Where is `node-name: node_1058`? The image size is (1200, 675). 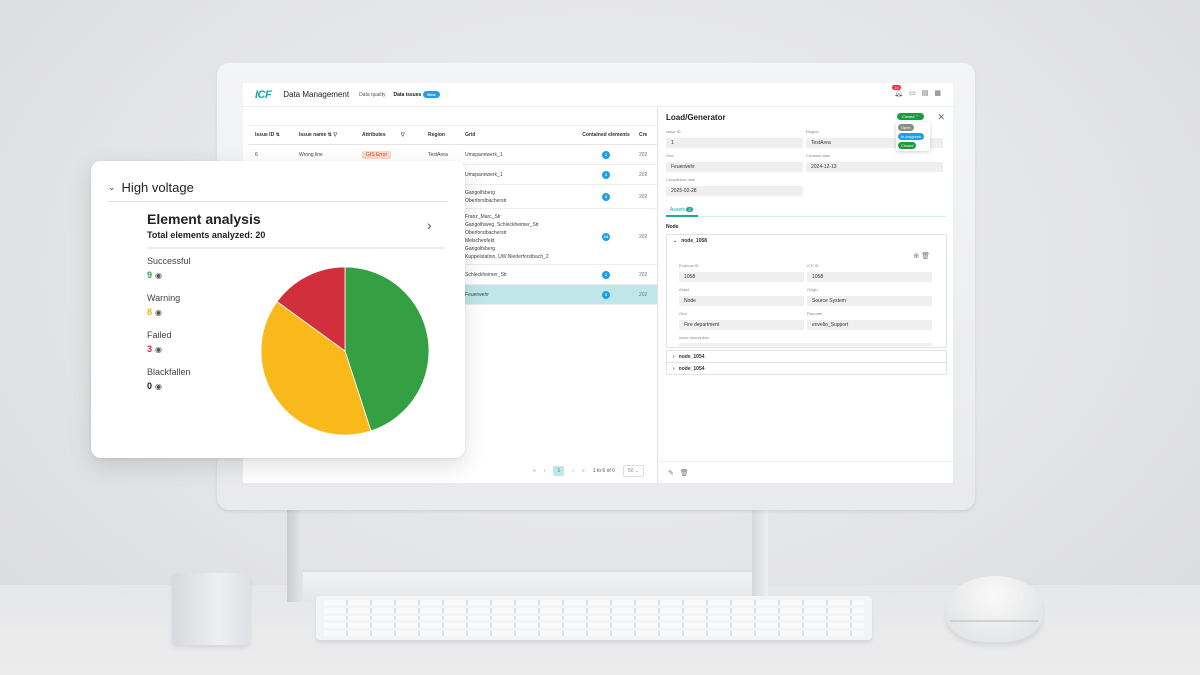
node-name: node_1058 is located at coordinates (694, 240).